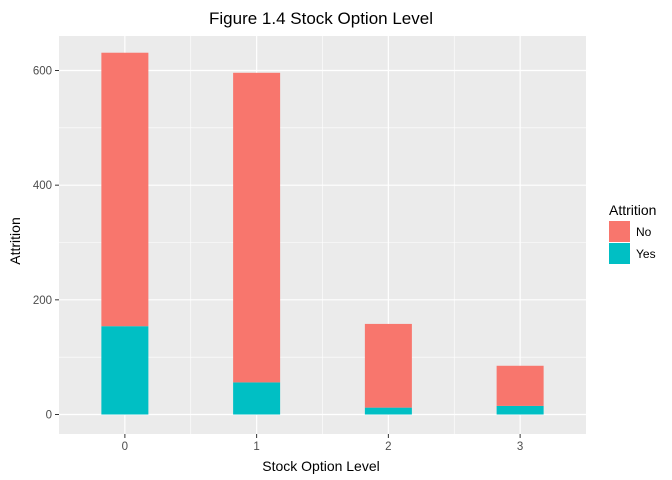 Image resolution: width=672 pixels, height=480 pixels. What do you see at coordinates (632, 210) in the screenshot?
I see `legend-title: Attrition` at bounding box center [632, 210].